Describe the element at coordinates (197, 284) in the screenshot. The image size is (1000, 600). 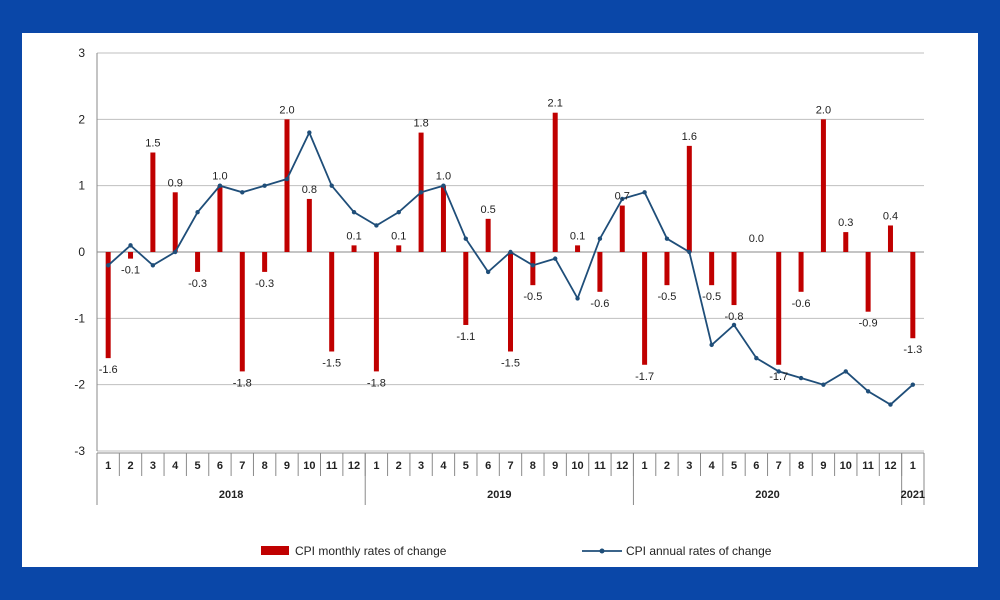
I see `bar-data-label: -0.3` at that location.